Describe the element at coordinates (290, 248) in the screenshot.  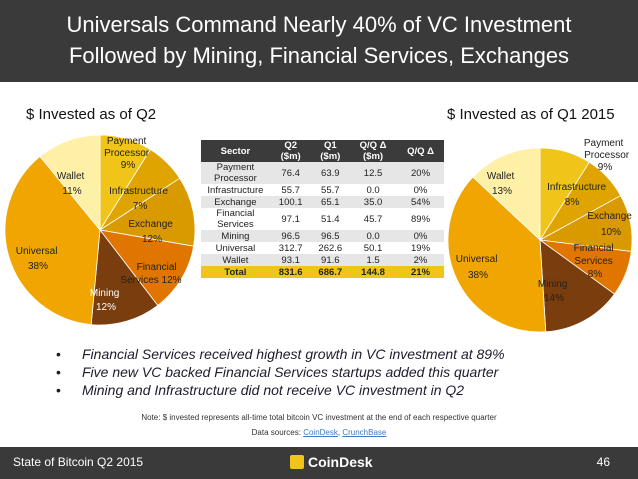
I see `cell-q2: 312.7` at that location.